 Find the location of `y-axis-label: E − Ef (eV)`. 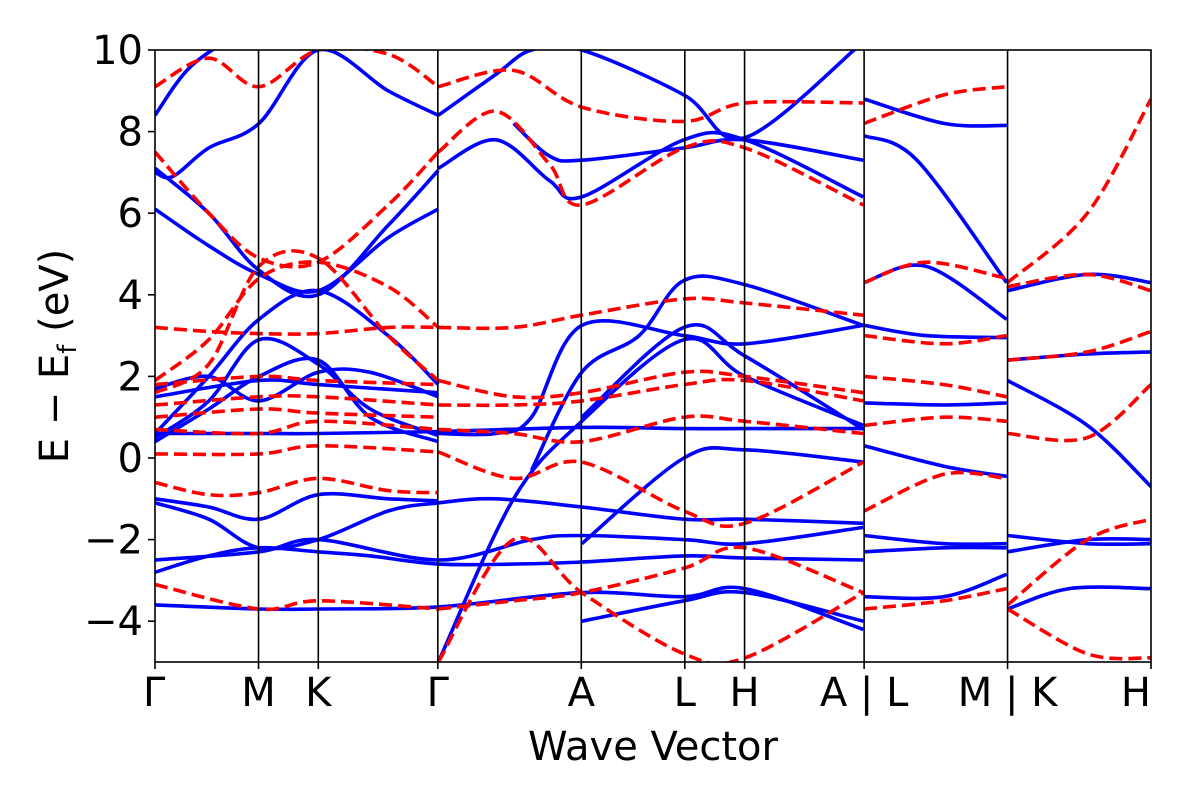

y-axis-label: E − Ef (eV) is located at coordinates (57, 356).